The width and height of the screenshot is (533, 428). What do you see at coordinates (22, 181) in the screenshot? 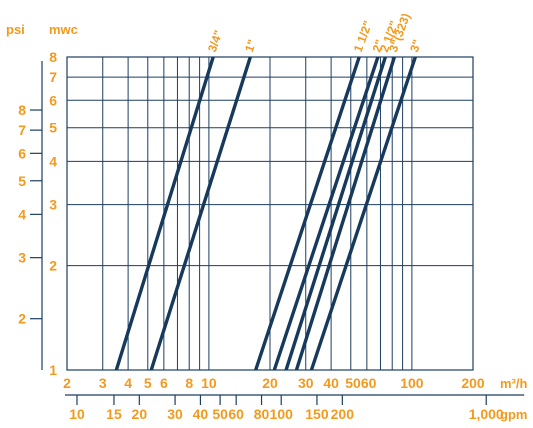
I see `psi-tick-label: 5` at bounding box center [22, 181].